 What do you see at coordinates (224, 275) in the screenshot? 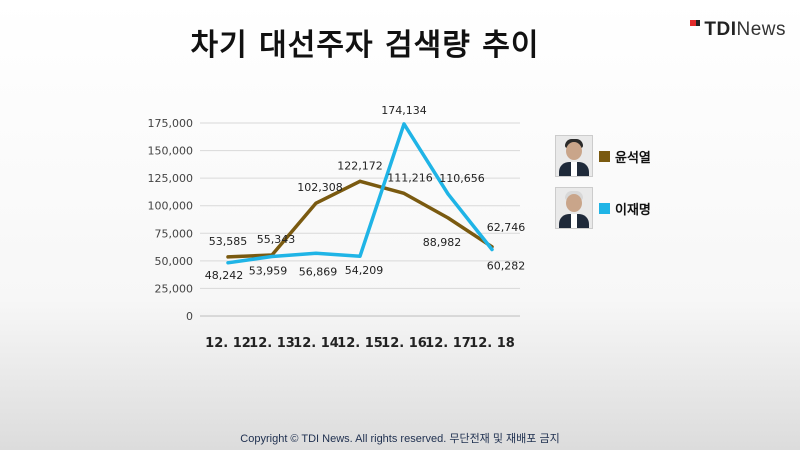
I see `data-label: 48,242` at bounding box center [224, 275].